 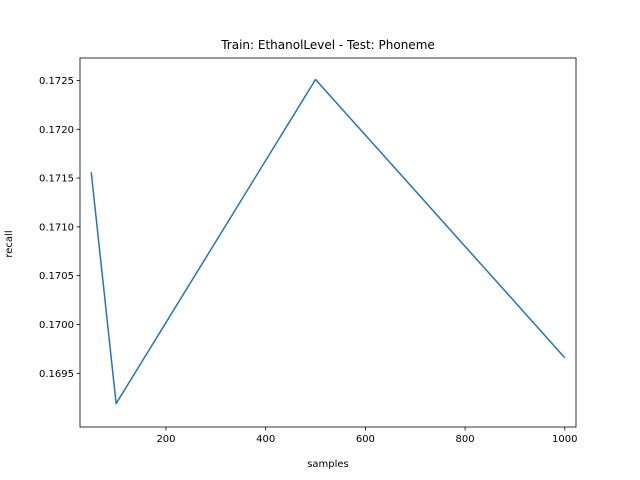 I want to click on y-tick-label: 0.1720, so click(x=56, y=130).